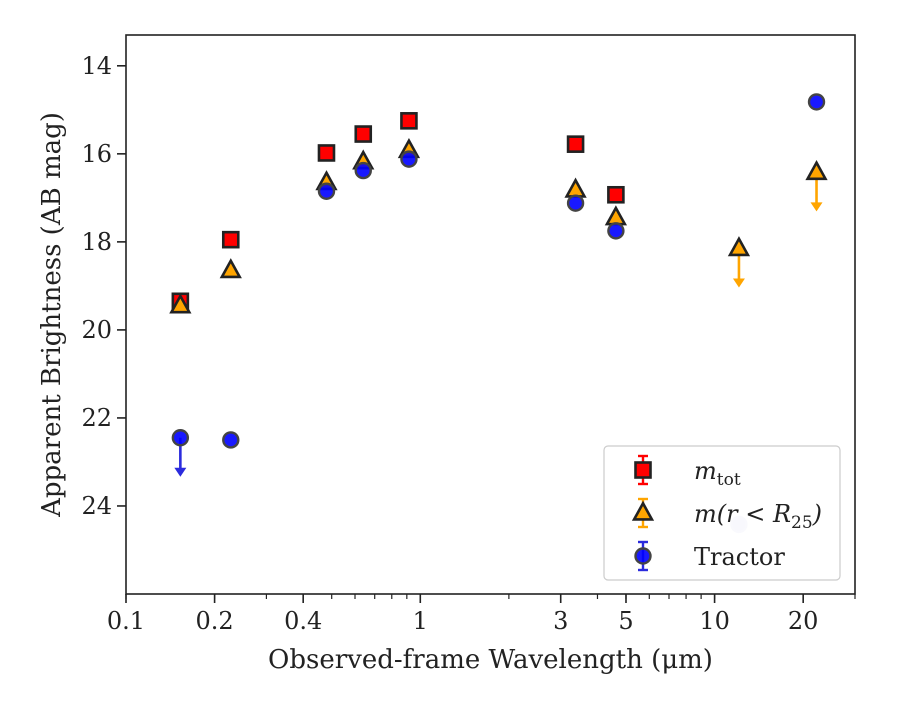 This screenshot has height=705, width=900. I want to click on y-tick-label: 24, so click(96, 506).